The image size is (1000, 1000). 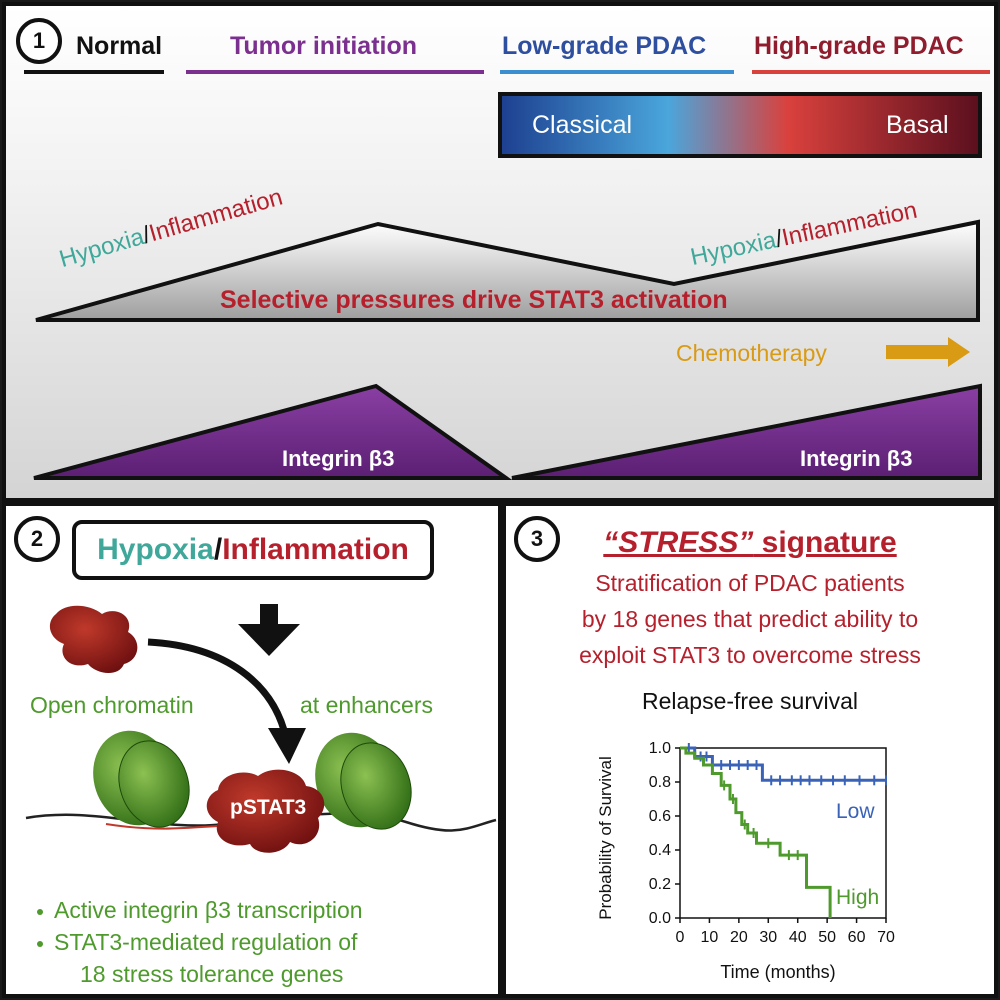 I want to click on bullet-stress-genes: 18 stress tolerance genes, so click(x=212, y=974).